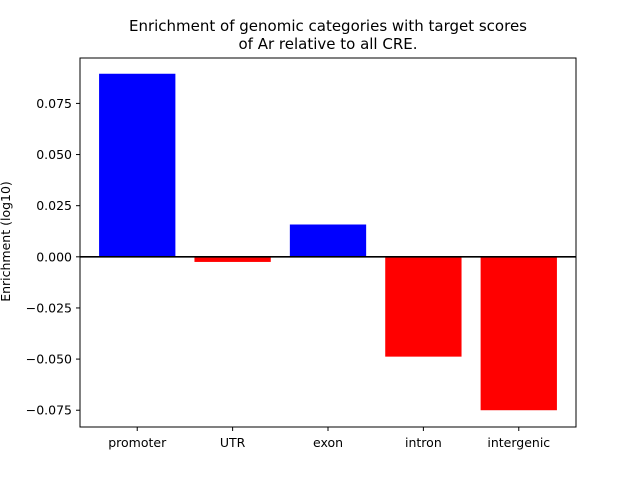 The height and width of the screenshot is (480, 640). I want to click on y-tick-label: 0.000, so click(54, 256).